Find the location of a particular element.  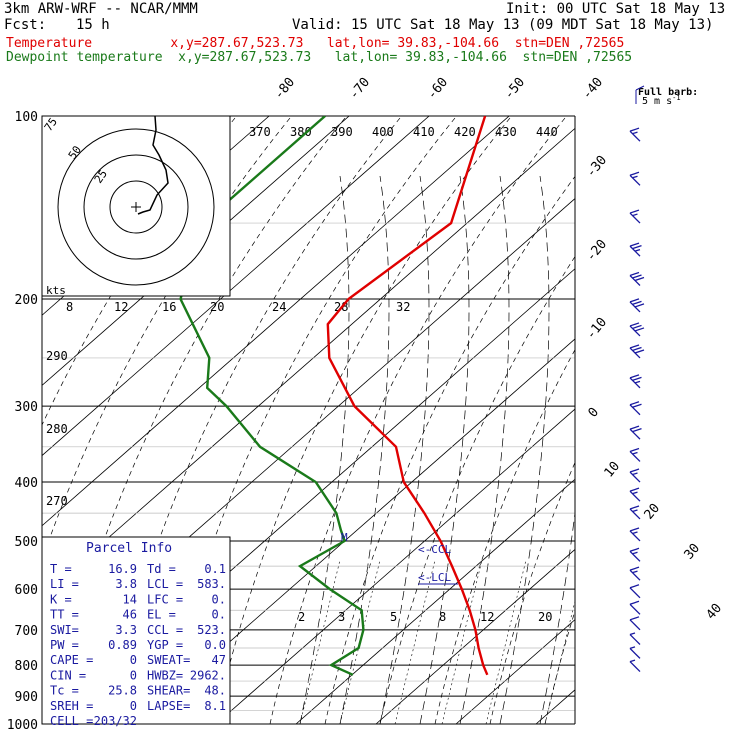

wind-legend-flag is located at coordinates (640, 88).